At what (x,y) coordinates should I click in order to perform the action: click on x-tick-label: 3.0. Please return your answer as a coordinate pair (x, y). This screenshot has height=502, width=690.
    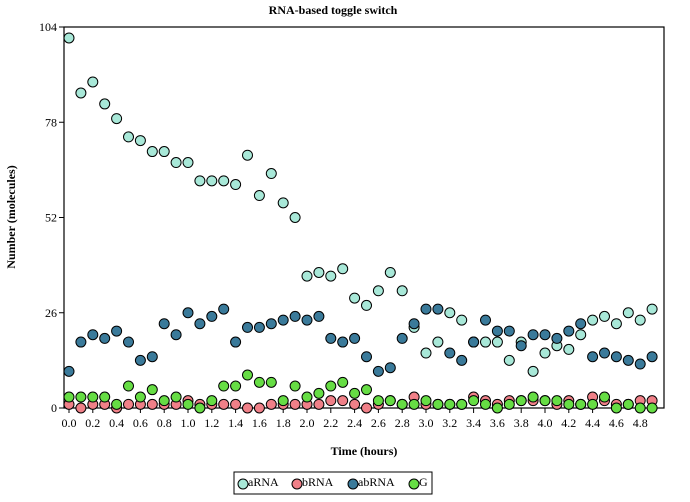
    Looking at the image, I should click on (426, 423).